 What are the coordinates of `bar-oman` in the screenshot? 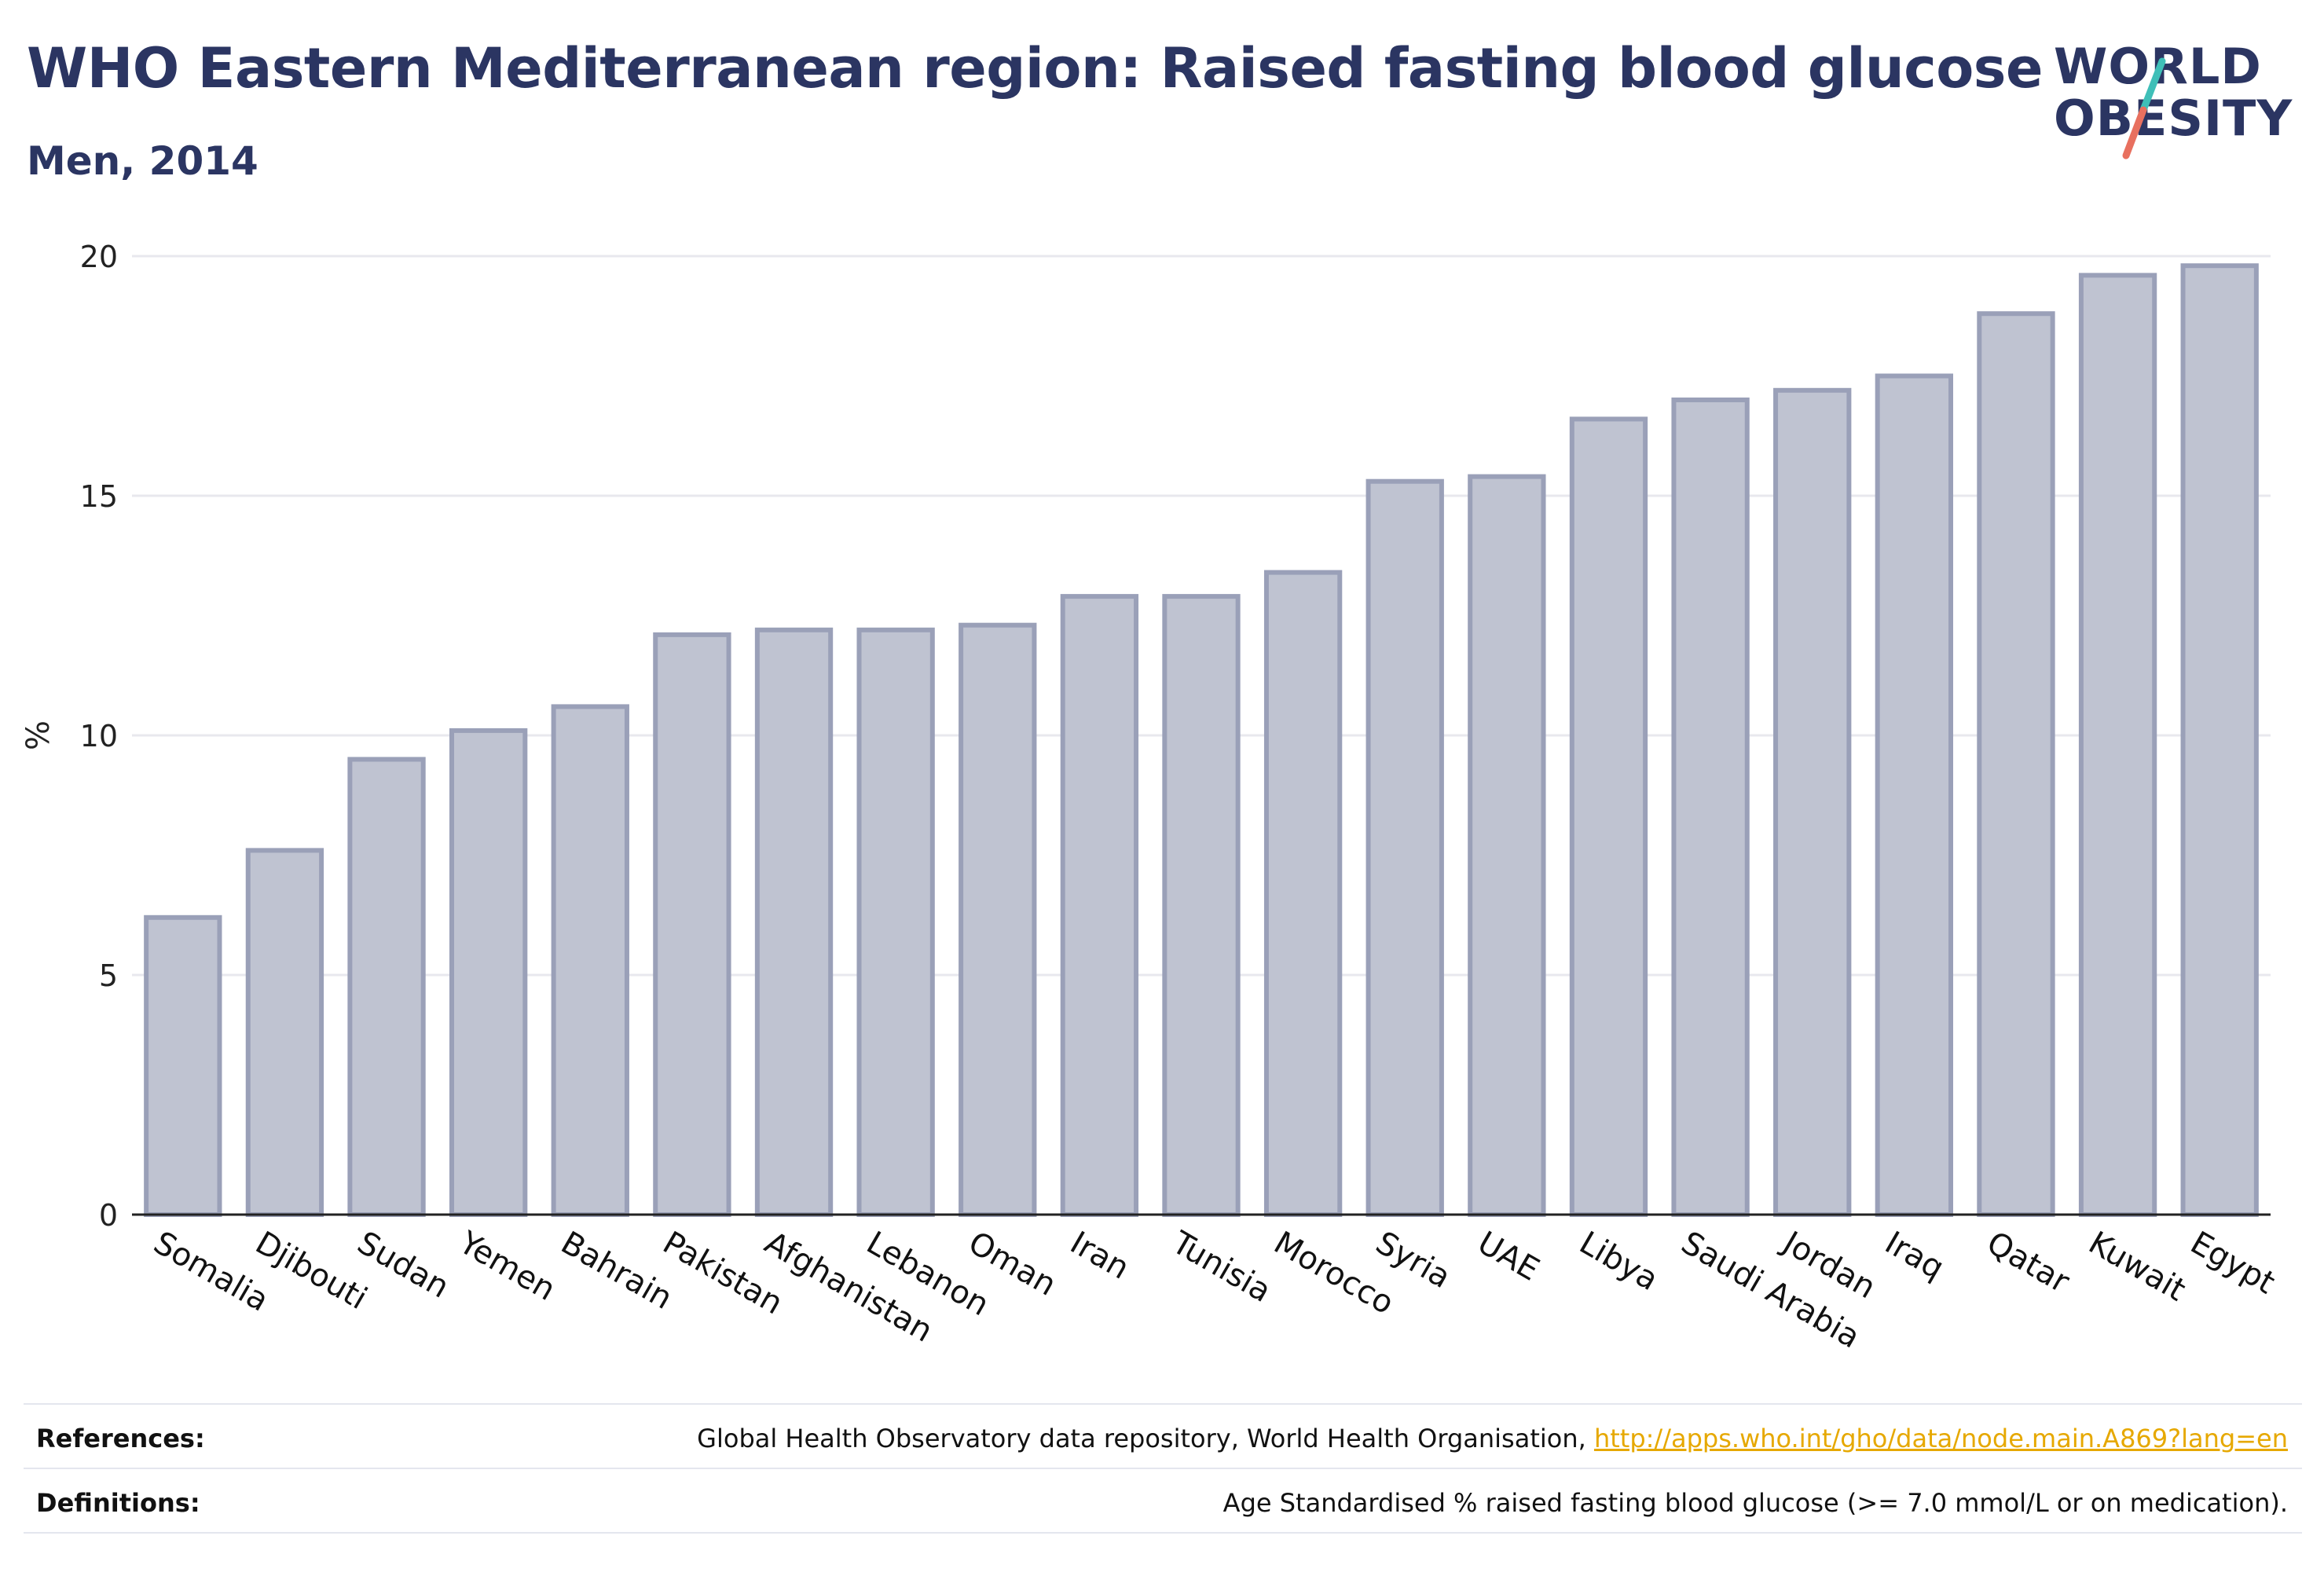 It's located at (998, 919).